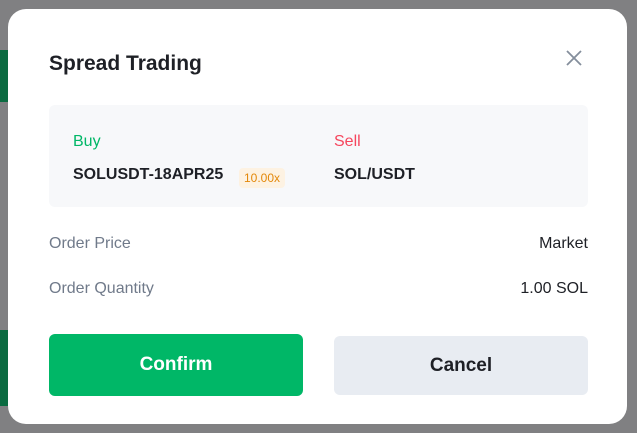  What do you see at coordinates (563, 243) in the screenshot?
I see `order-price-value: Market` at bounding box center [563, 243].